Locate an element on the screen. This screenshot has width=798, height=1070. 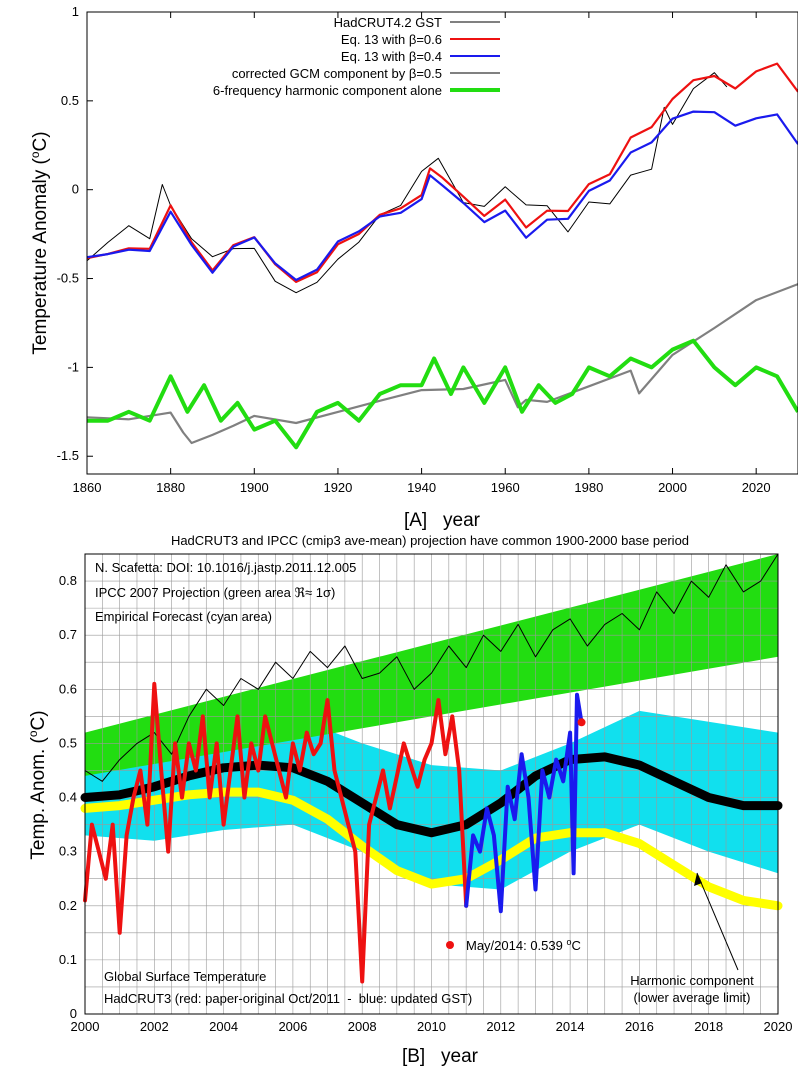
b-xtick-label: 2002 is located at coordinates (154, 1026).